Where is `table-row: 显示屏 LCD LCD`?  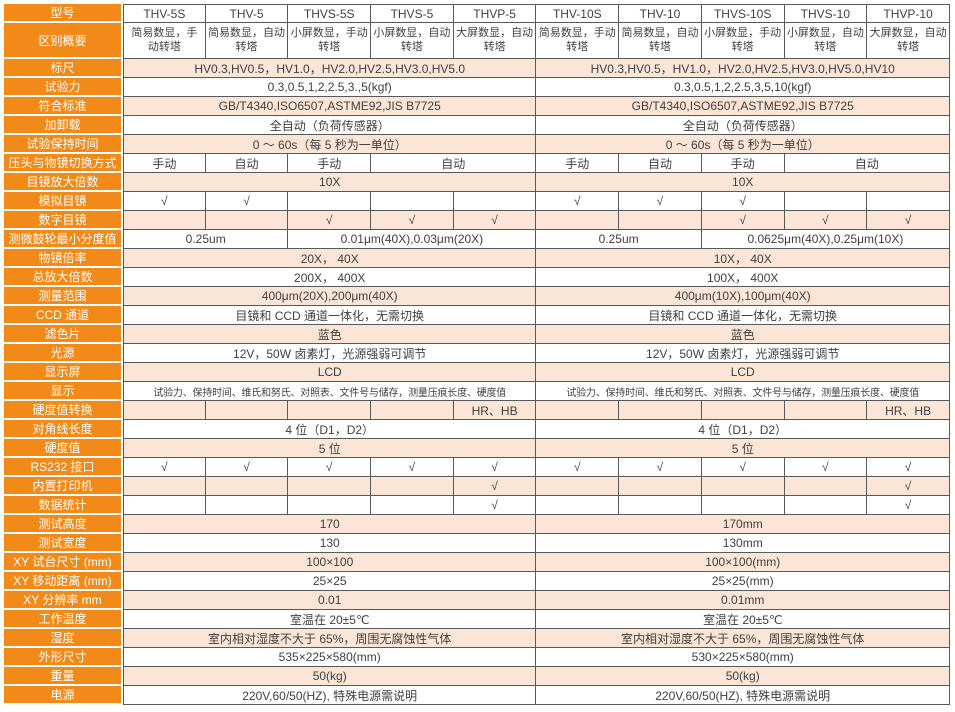
table-row: 显示屏 LCD LCD is located at coordinates (477, 372).